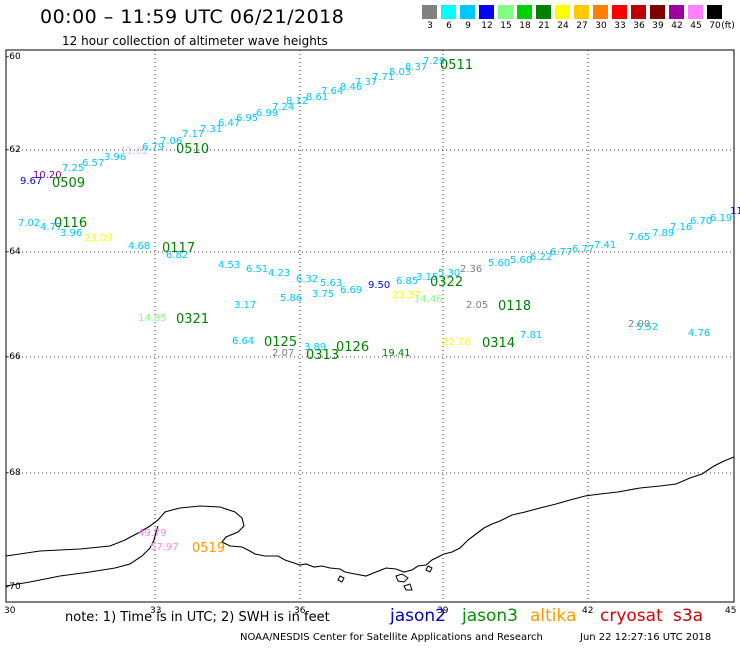 Image resolution: width=740 pixels, height=650 pixels. What do you see at coordinates (193, 134) in the screenshot?
I see `wave-height-value: 7.17` at bounding box center [193, 134].